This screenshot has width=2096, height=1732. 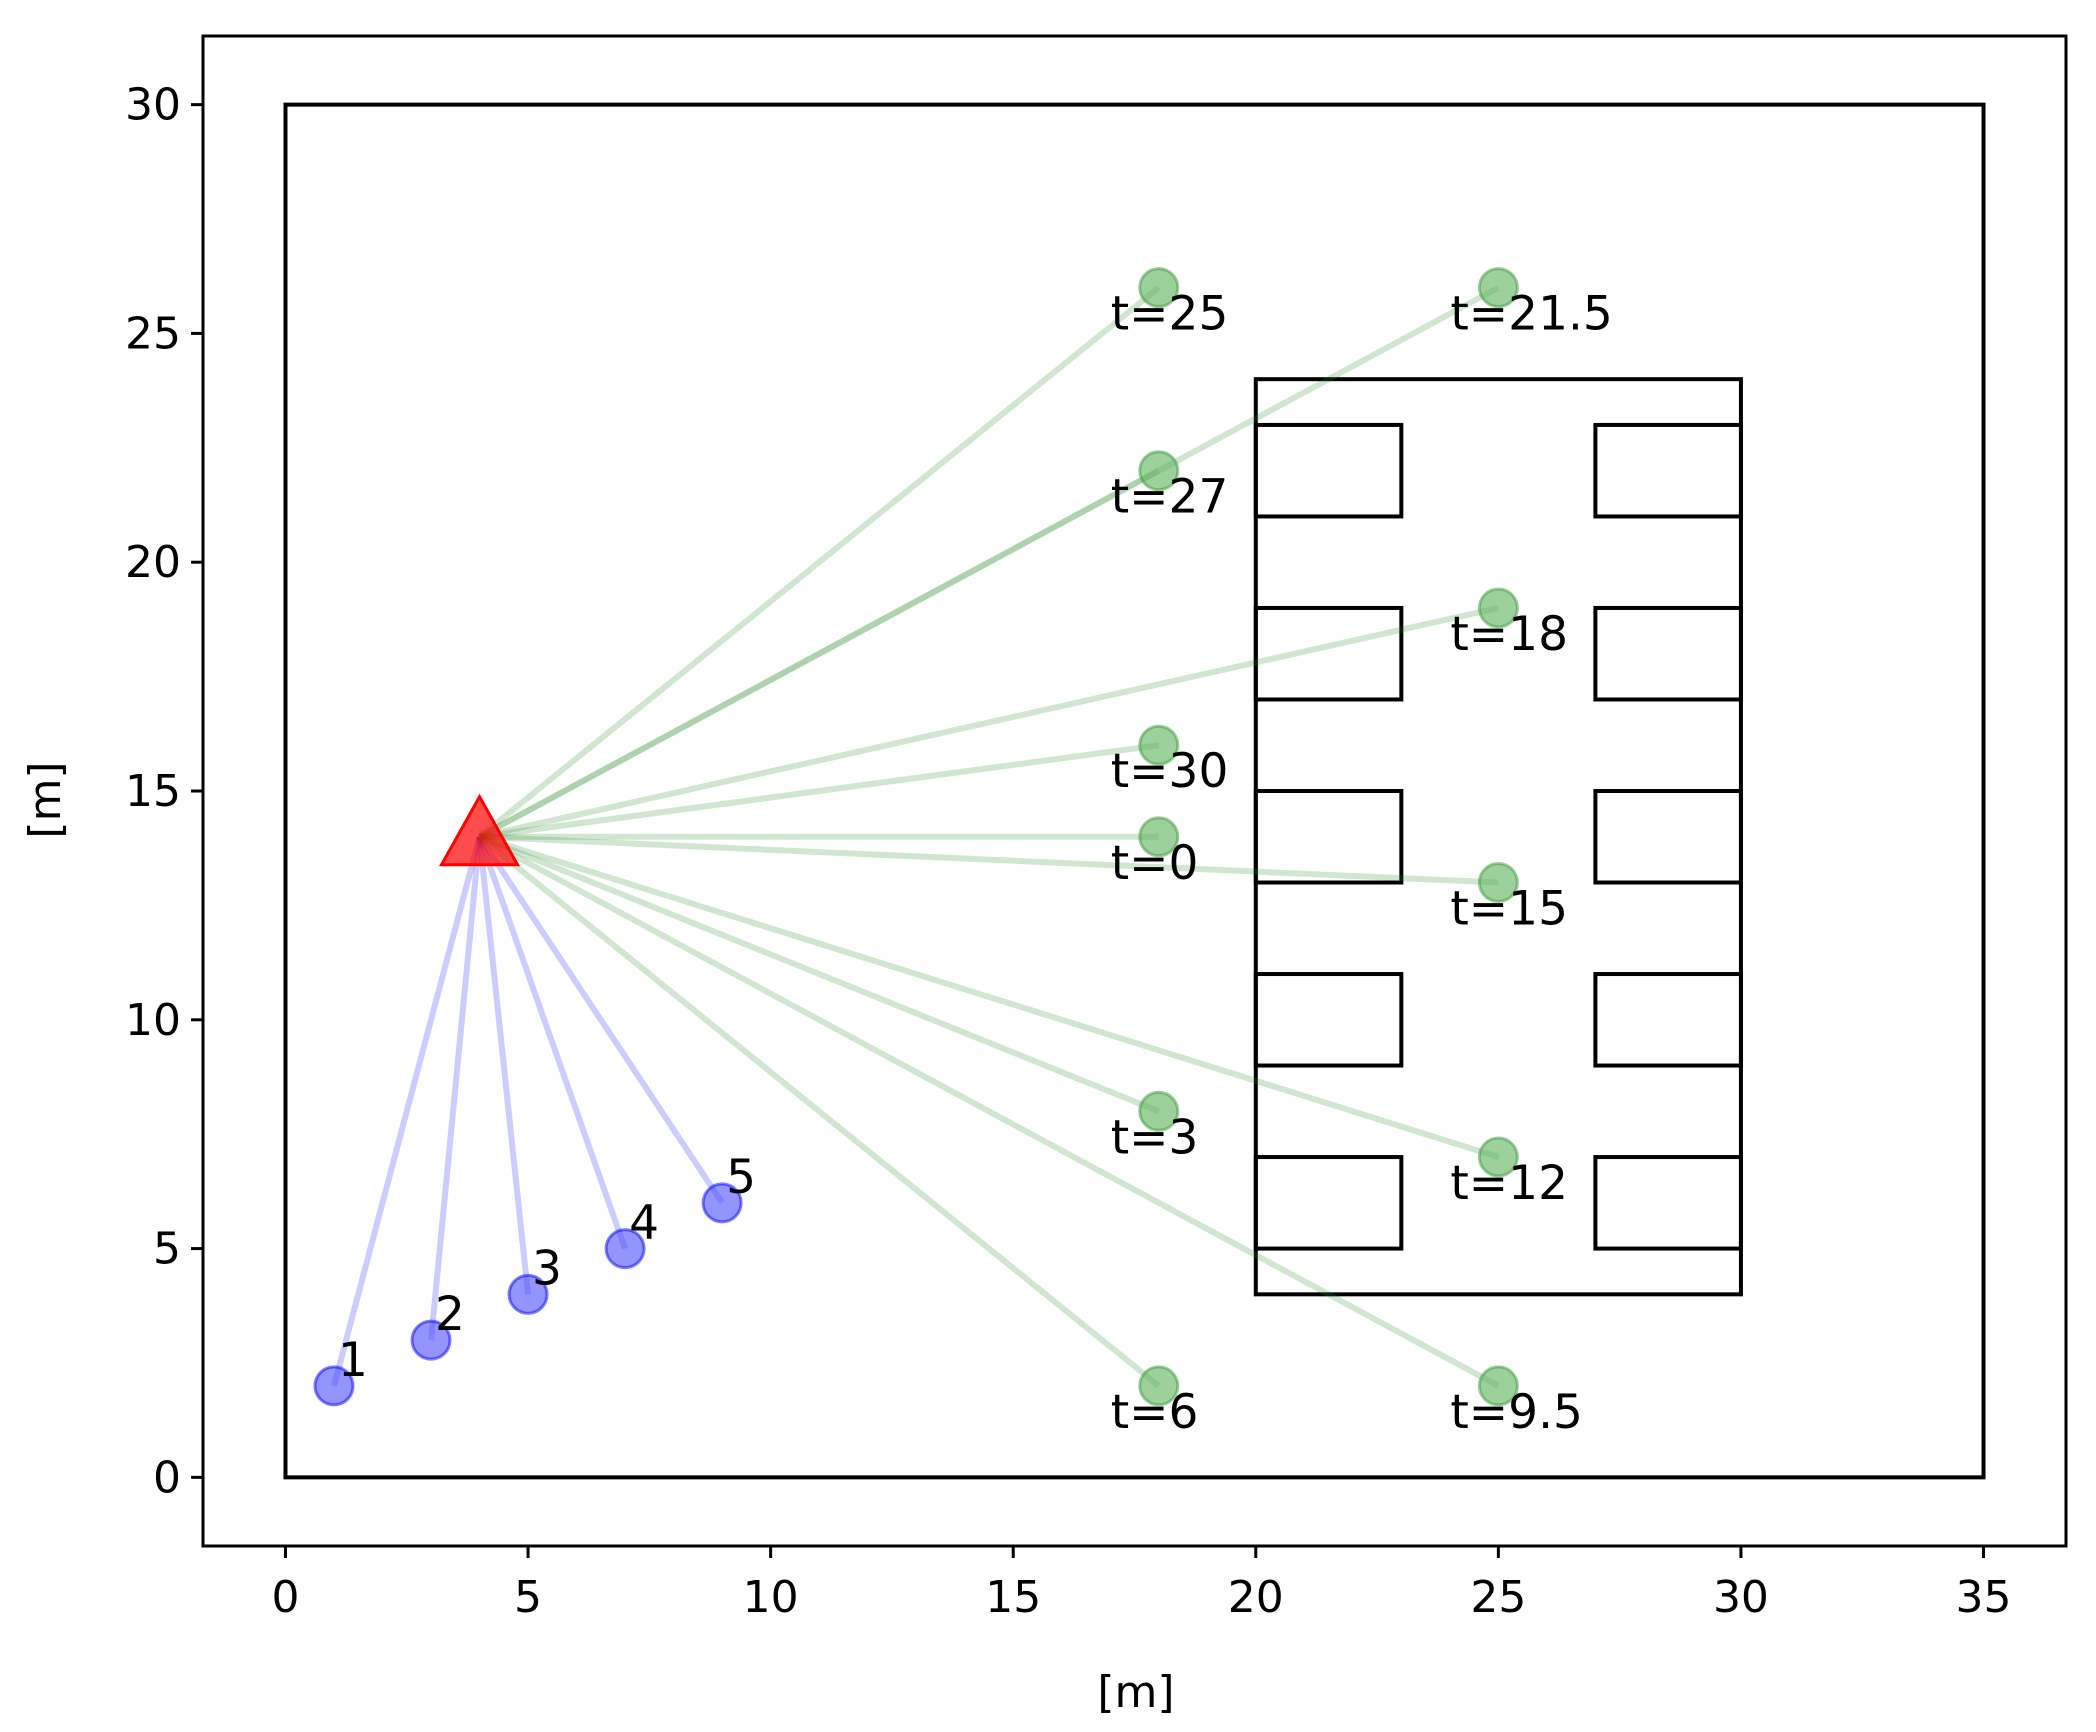 I want to click on agent-label-2: 2, so click(x=450, y=1314).